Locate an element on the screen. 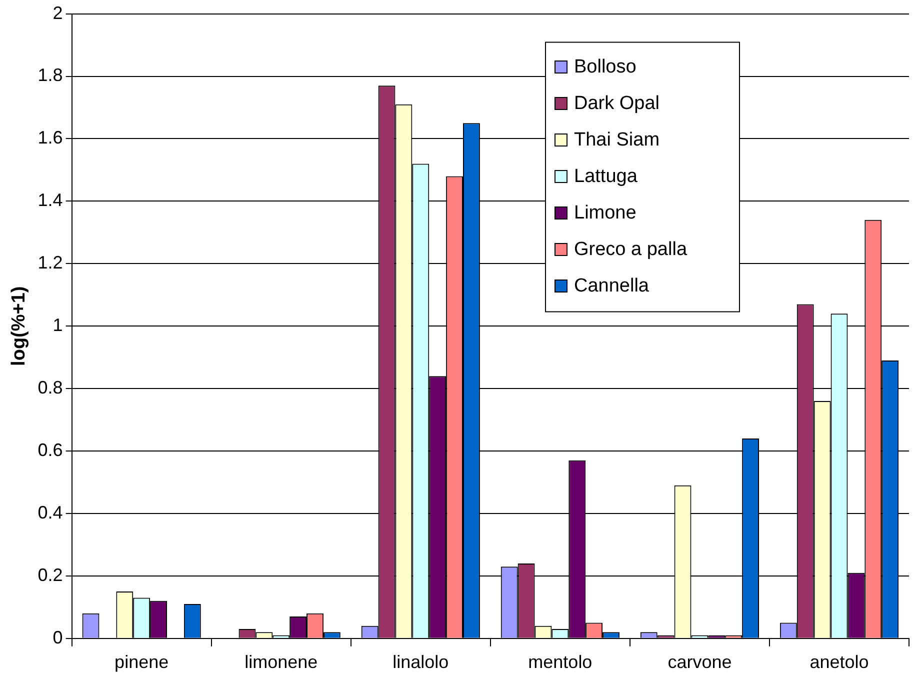 This screenshot has width=913, height=690. x-tick-label: mentolo is located at coordinates (560, 662).